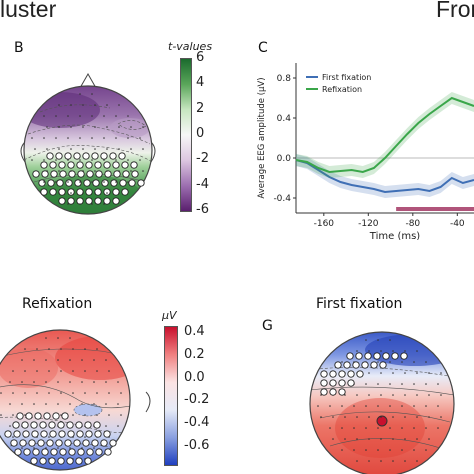 The width and height of the screenshot is (474, 474). What do you see at coordinates (412, 224) in the screenshot?
I see `x-tick-label: -80` at bounding box center [412, 224].